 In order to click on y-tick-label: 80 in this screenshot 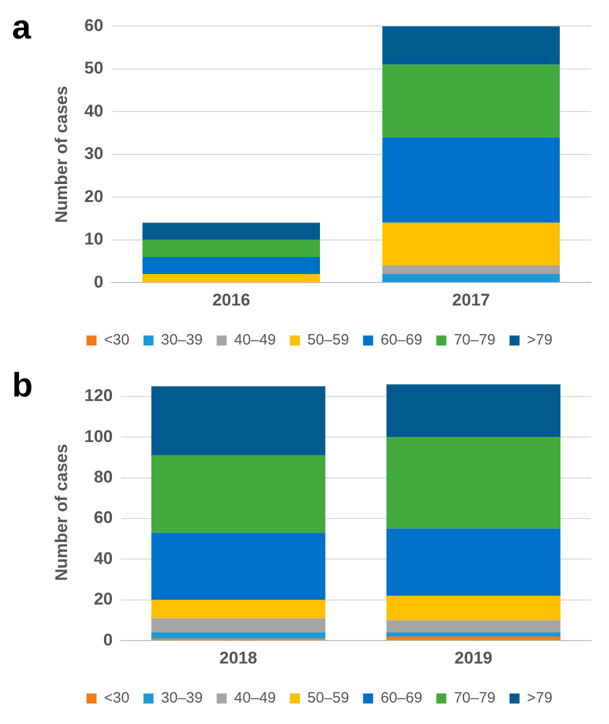, I will do `click(103, 476)`.